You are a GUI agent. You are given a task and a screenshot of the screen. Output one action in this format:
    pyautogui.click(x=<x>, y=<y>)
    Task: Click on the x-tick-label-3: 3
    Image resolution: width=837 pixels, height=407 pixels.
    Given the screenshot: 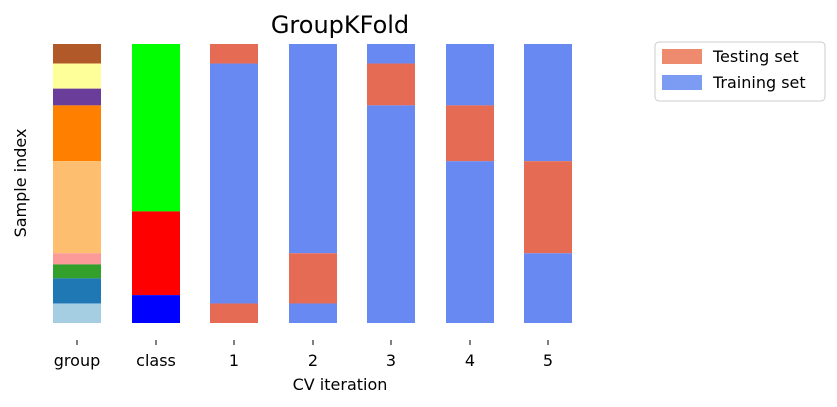 What is the action you would take?
    pyautogui.click(x=391, y=360)
    